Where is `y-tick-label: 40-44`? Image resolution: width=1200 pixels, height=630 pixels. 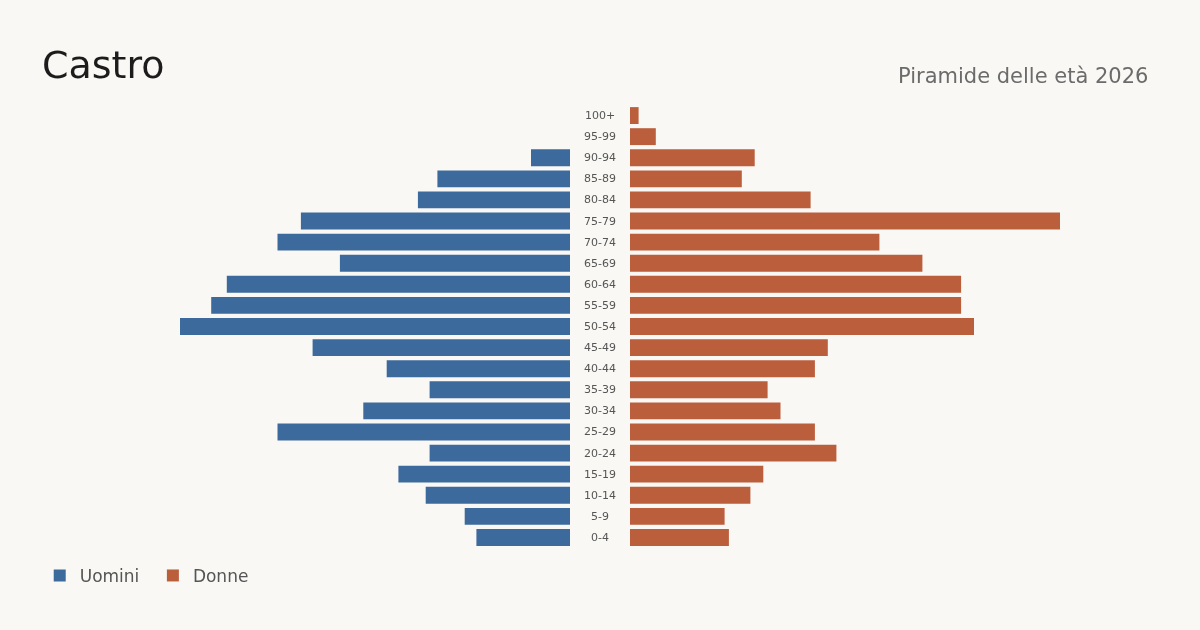 y-tick-label: 40-44 is located at coordinates (600, 368).